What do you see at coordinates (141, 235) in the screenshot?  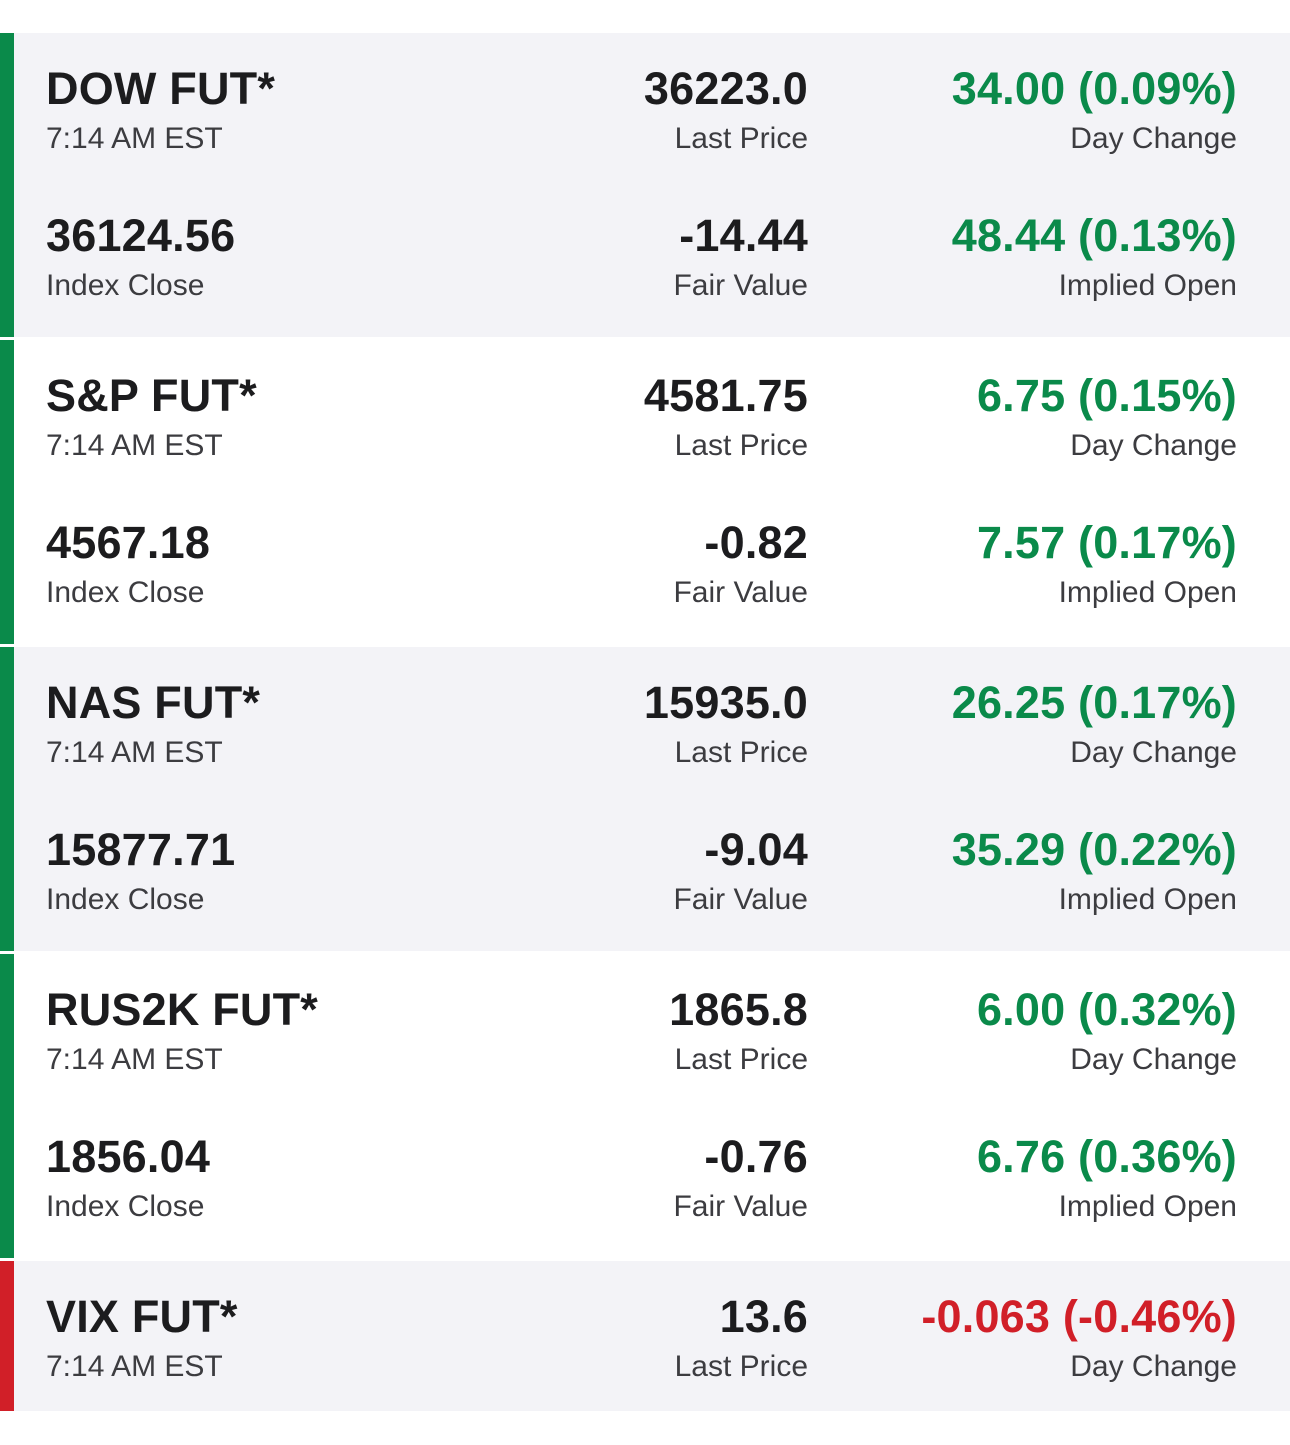 I see `index-close-value: 36124.56` at bounding box center [141, 235].